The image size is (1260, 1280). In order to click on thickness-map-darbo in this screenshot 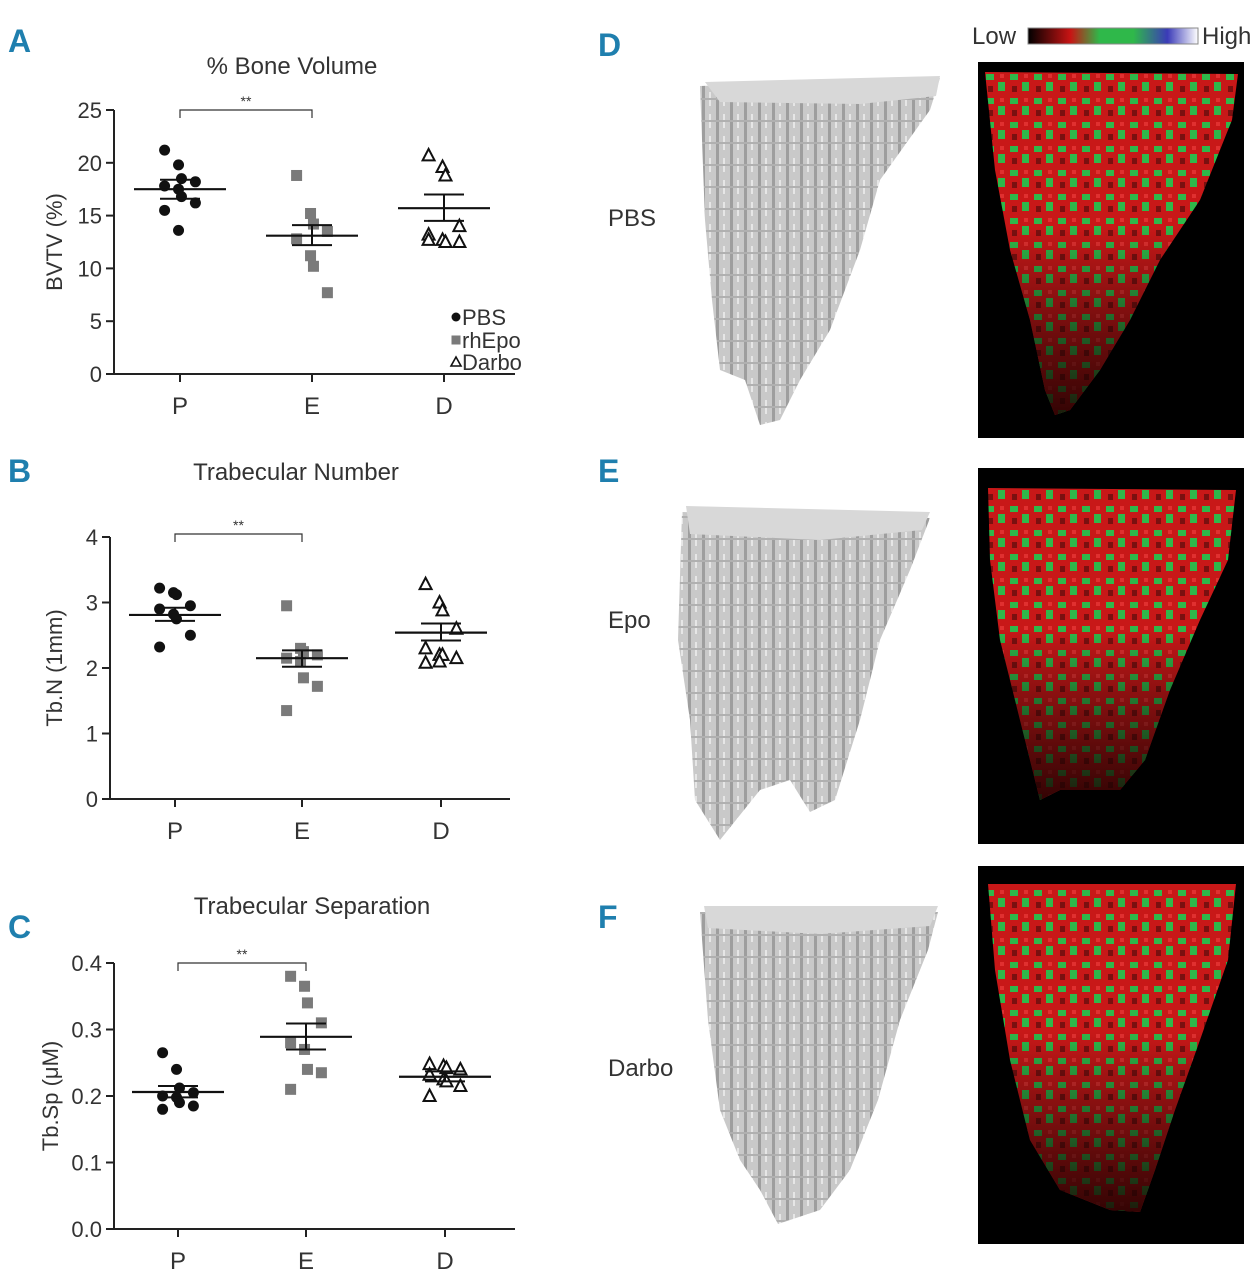, I will do `click(1111, 1055)`.